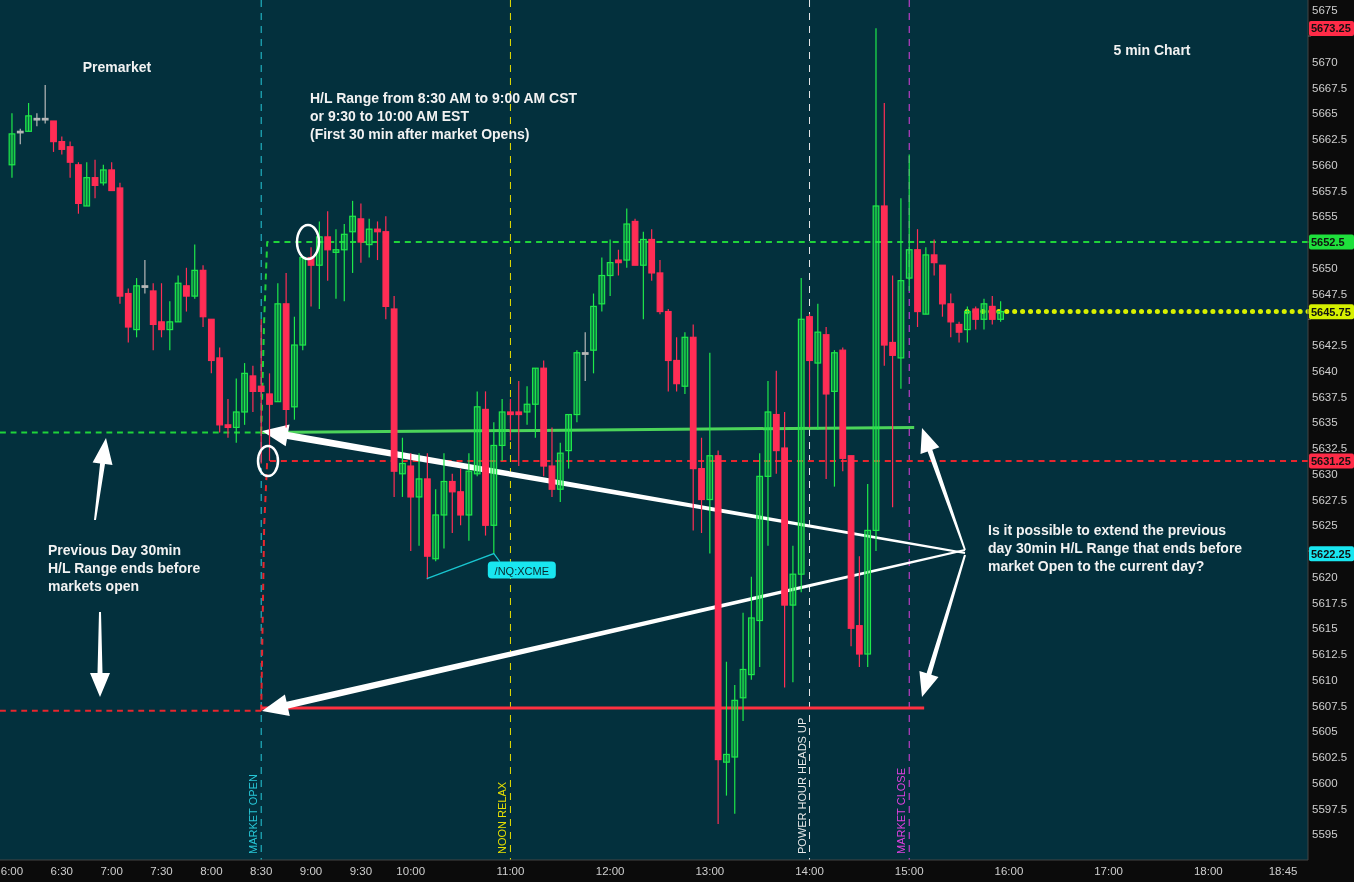 The width and height of the screenshot is (1354, 882). I want to click on y-tick-label: 5650, so click(1325, 267).